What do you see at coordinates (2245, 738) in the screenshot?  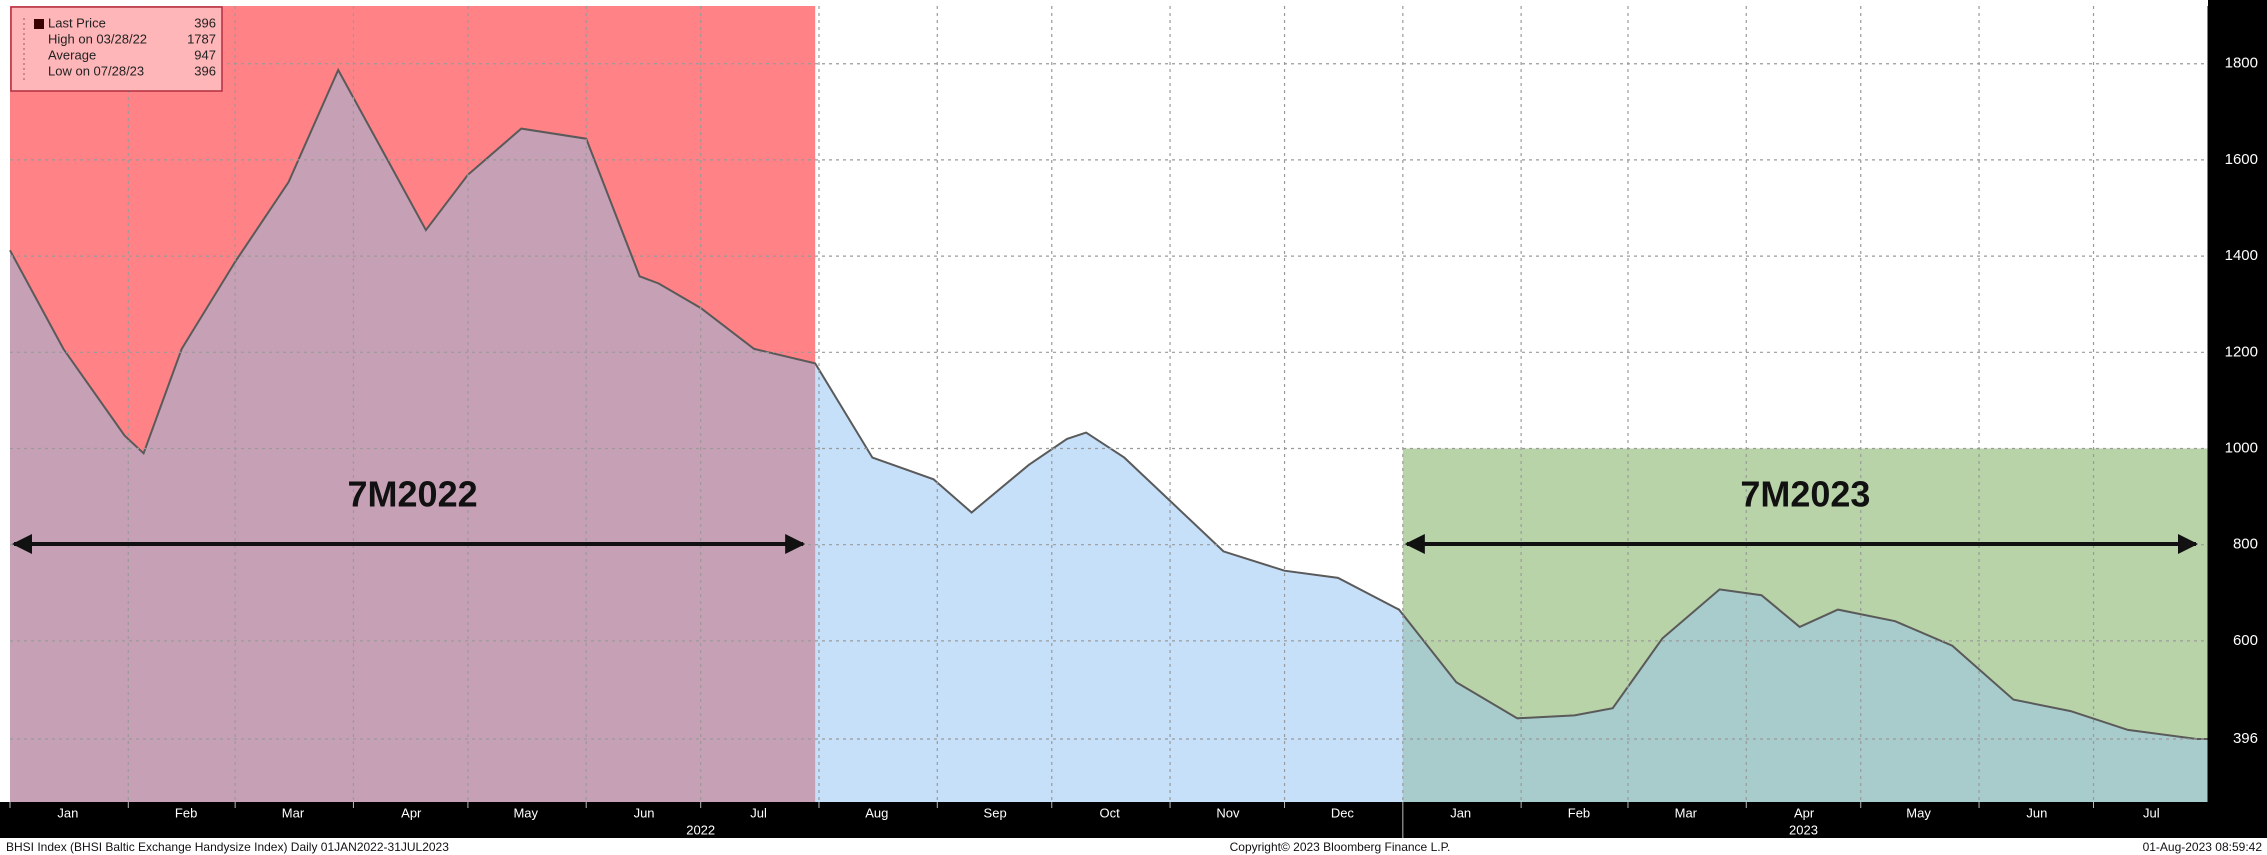 I see `last-price-label: 396` at bounding box center [2245, 738].